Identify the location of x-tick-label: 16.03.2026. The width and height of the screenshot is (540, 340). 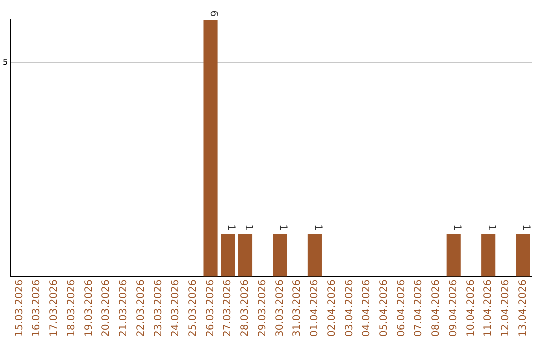
(37, 309).